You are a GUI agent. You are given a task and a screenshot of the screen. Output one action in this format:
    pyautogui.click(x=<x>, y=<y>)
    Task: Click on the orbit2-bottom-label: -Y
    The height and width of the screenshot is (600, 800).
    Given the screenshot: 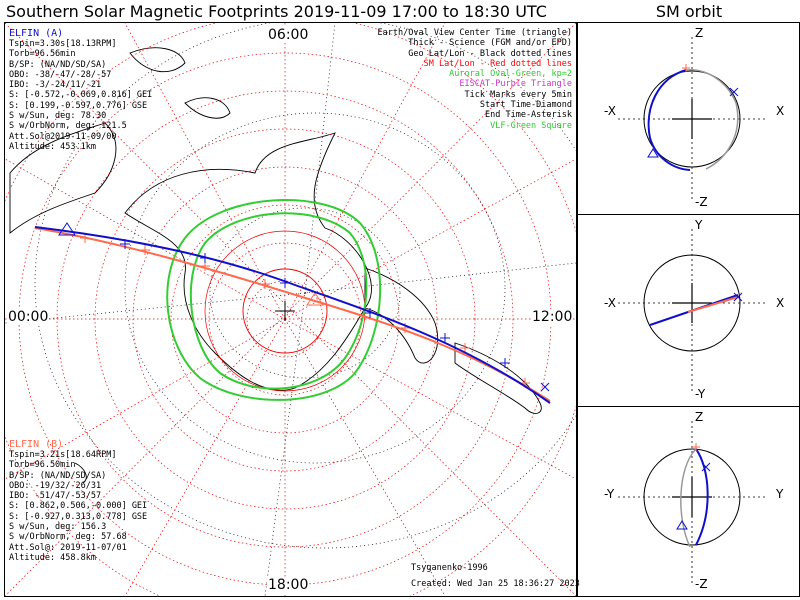 What is the action you would take?
    pyautogui.click(x=700, y=394)
    